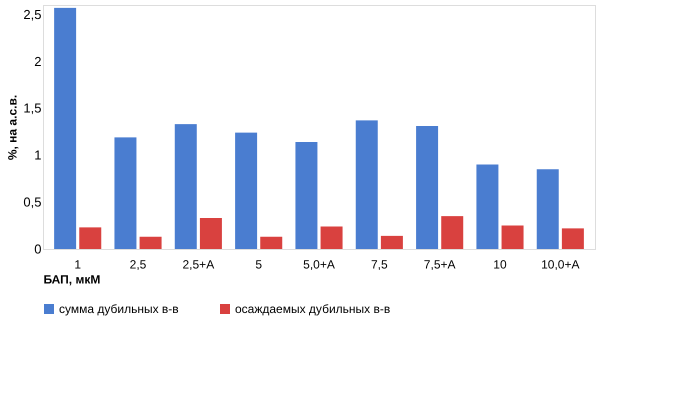  What do you see at coordinates (78, 265) in the screenshot?
I see `x-tick-label: 1` at bounding box center [78, 265].